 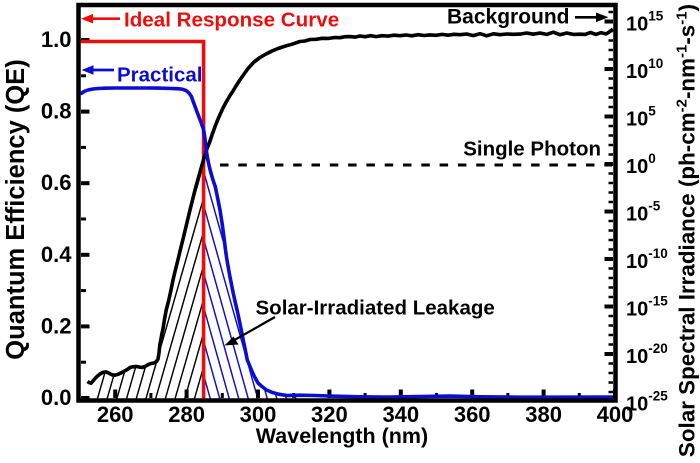 What do you see at coordinates (115, 414) in the screenshot?
I see `svg-text: 260` at bounding box center [115, 414].